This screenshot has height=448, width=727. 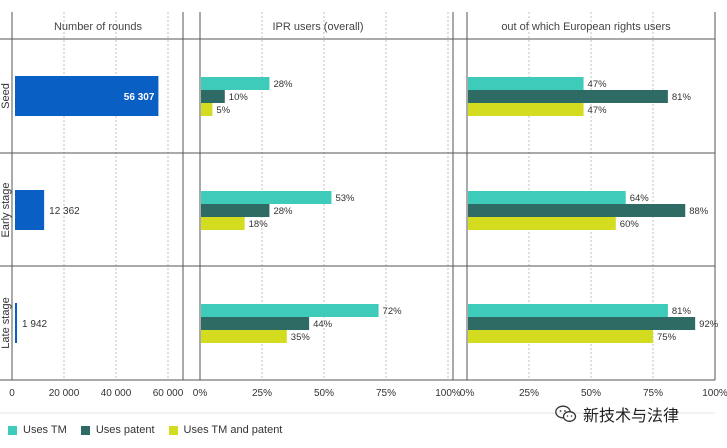 I want to click on tick-label-panel2-2: 50%, so click(x=324, y=393).